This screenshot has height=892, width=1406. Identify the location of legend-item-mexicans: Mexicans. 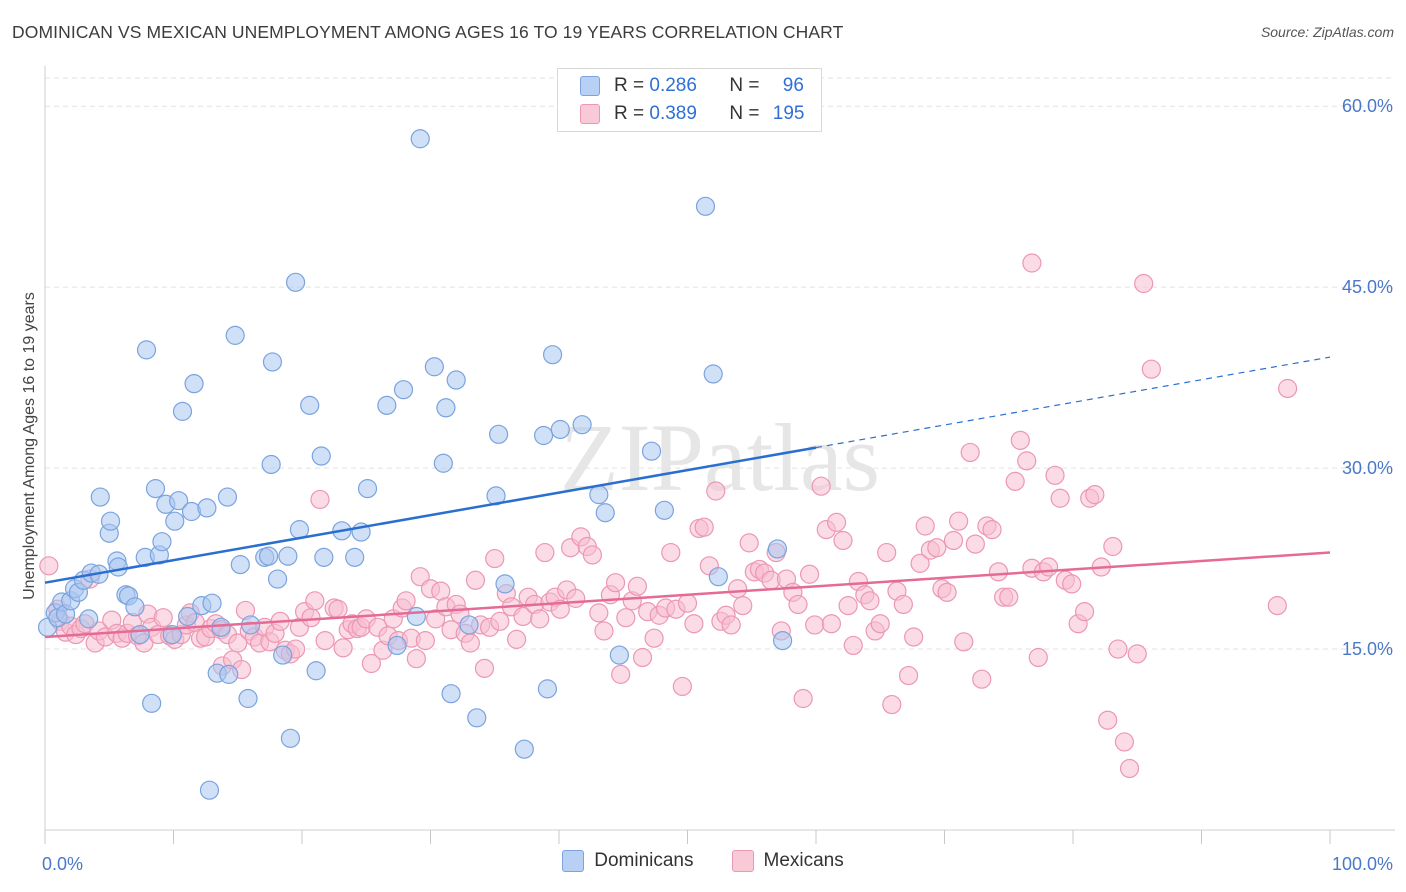
(787, 861).